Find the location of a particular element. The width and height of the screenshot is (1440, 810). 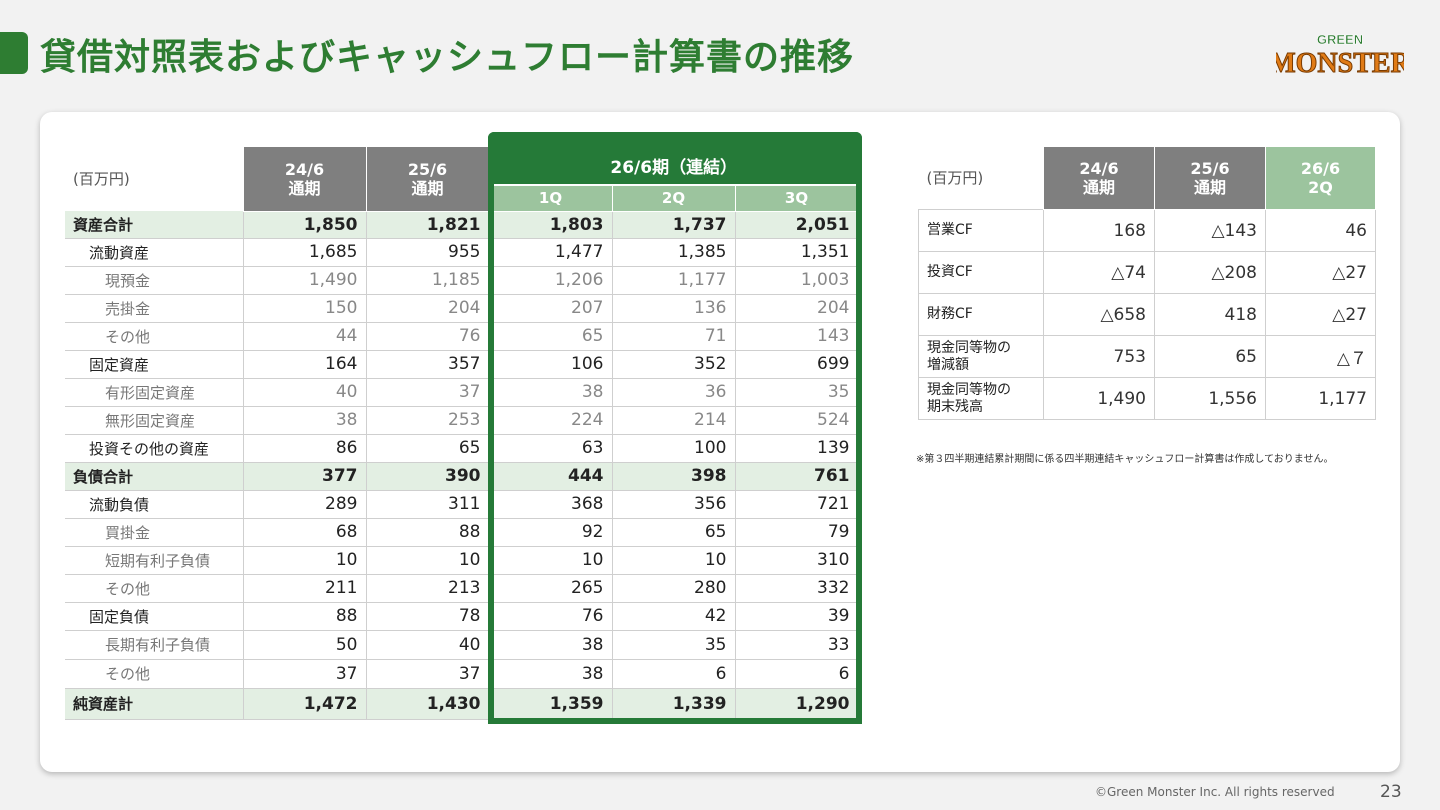

cf-row: 現金同等物の 増減額 753 65 △７ is located at coordinates (1147, 356).